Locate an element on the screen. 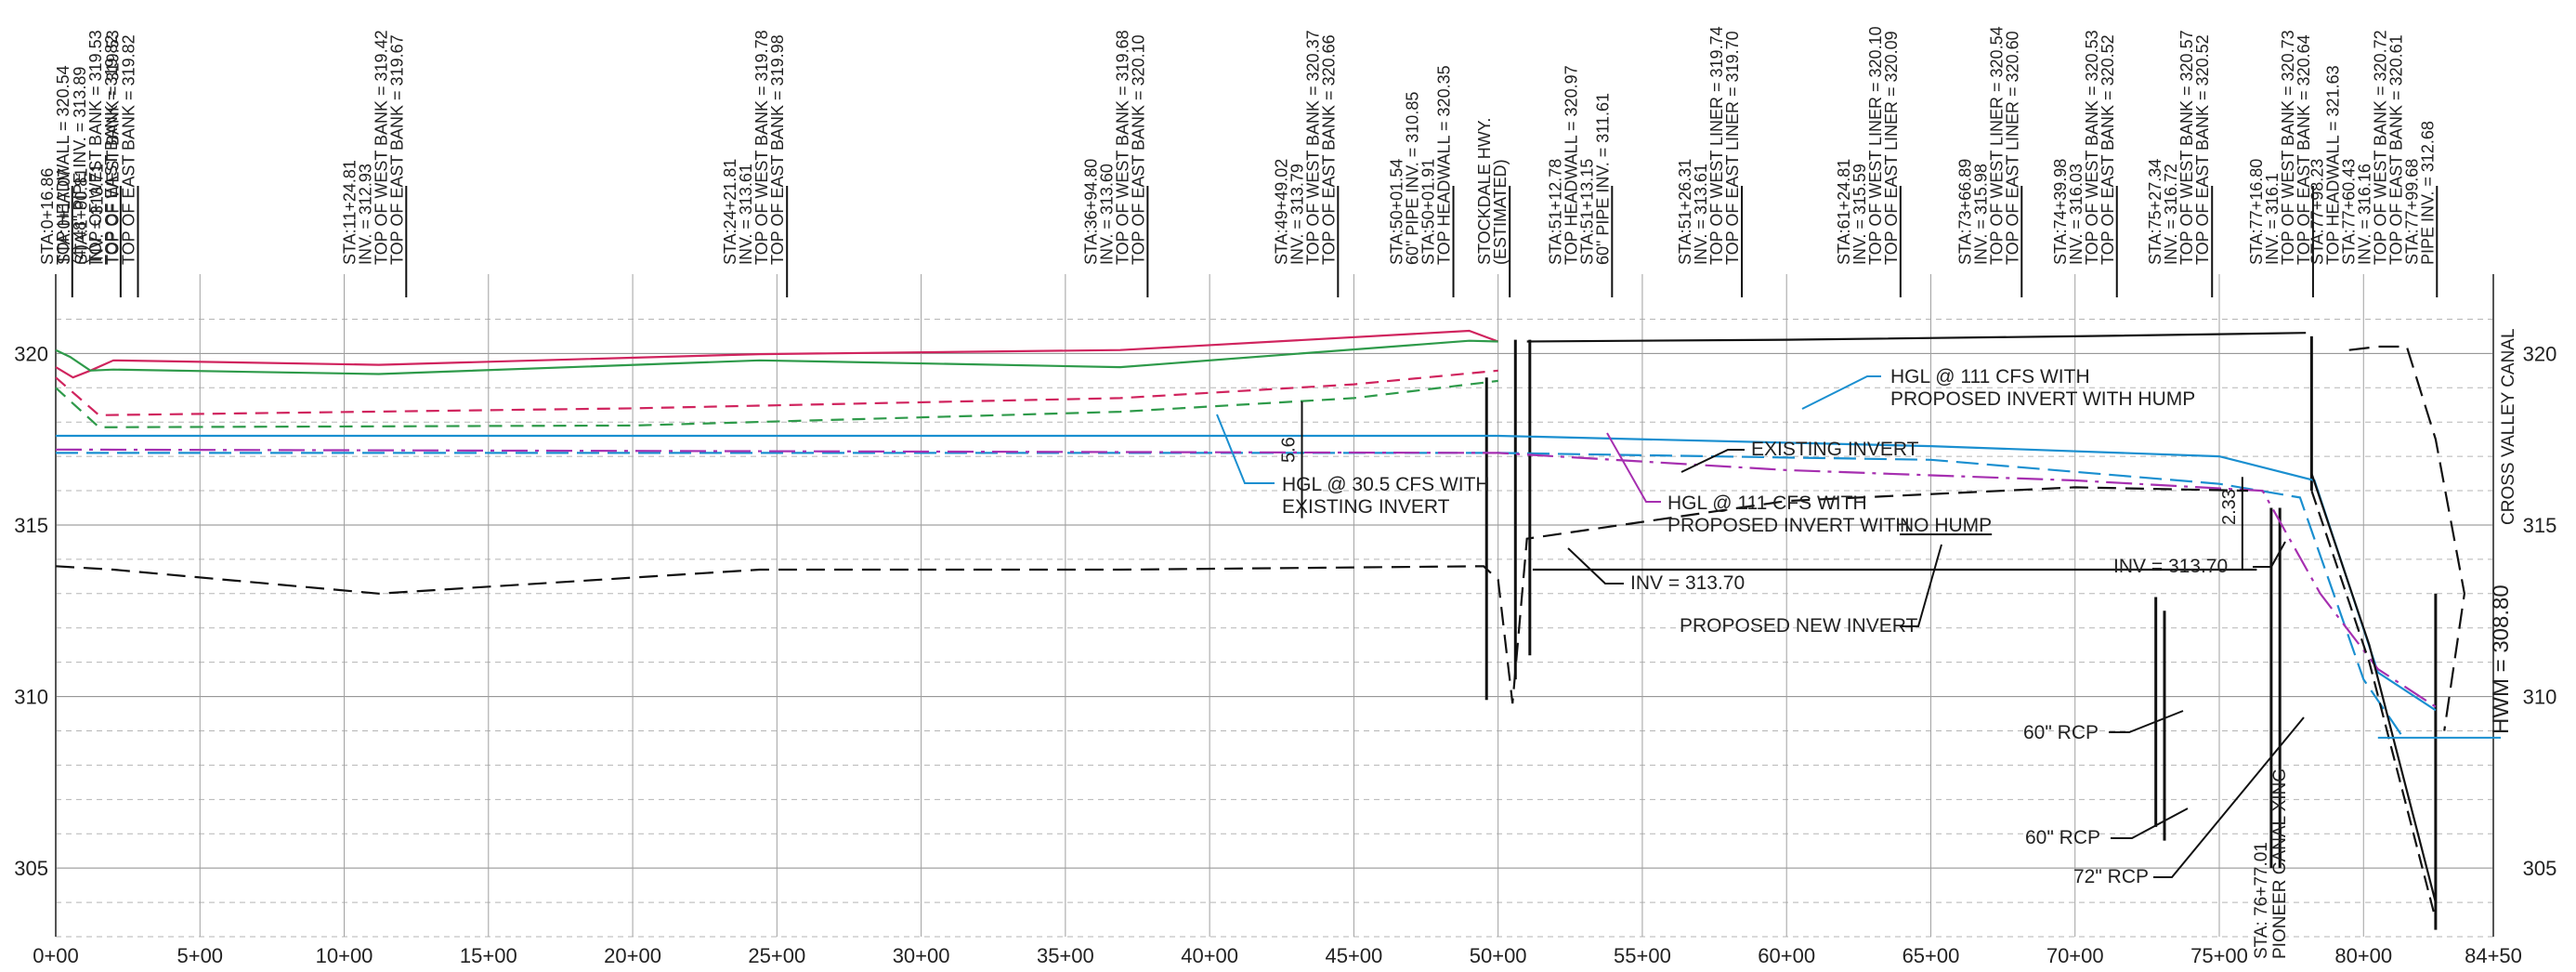  proposed-new-invert-label: PROPOSED NEW INVERT is located at coordinates (1799, 626).